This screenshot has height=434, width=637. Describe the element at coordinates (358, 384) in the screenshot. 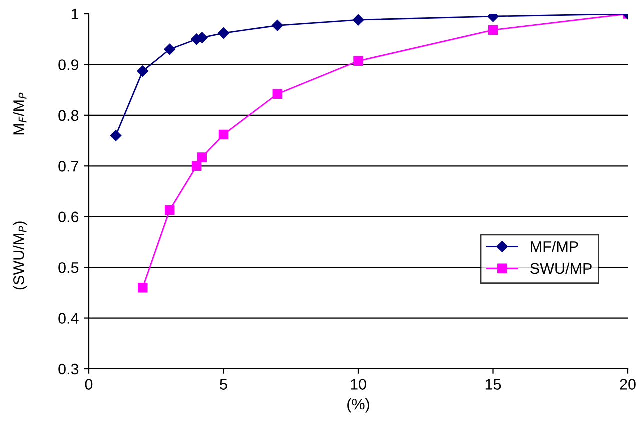

I see `x-tick-label: 10` at that location.